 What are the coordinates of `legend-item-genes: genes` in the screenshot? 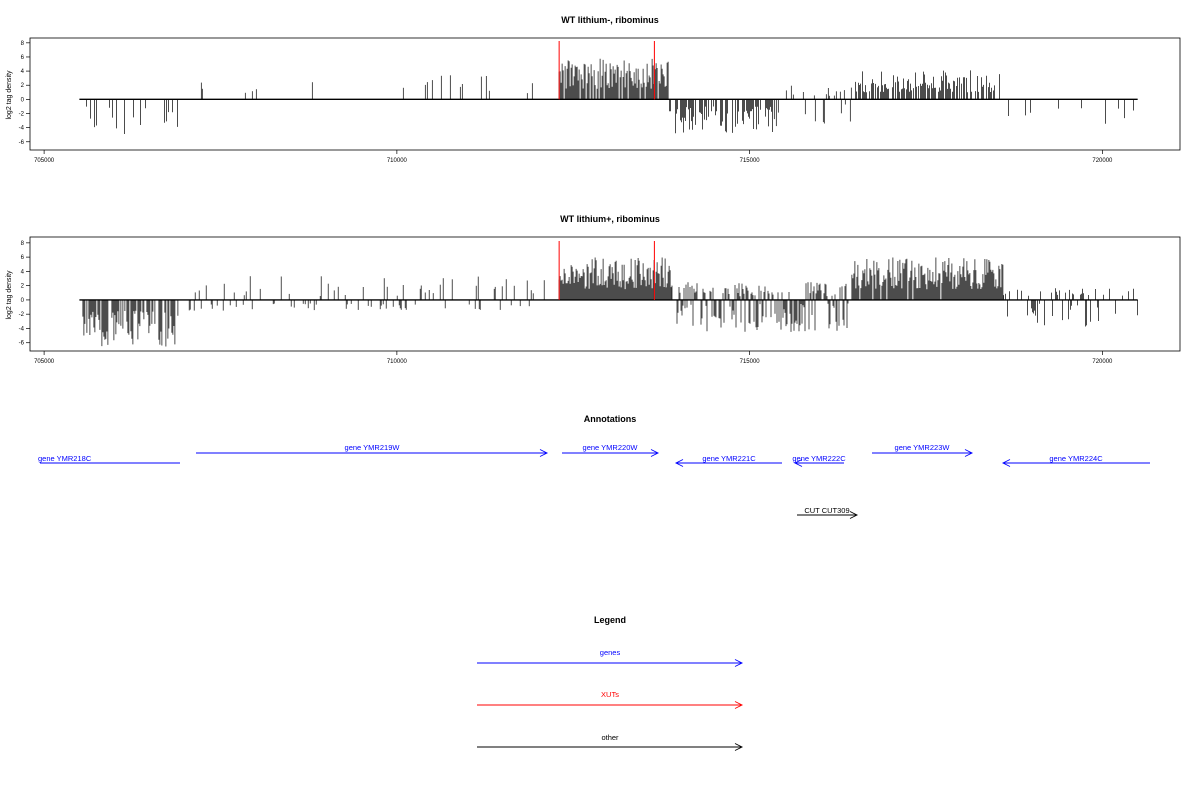 It's located at (610, 657).